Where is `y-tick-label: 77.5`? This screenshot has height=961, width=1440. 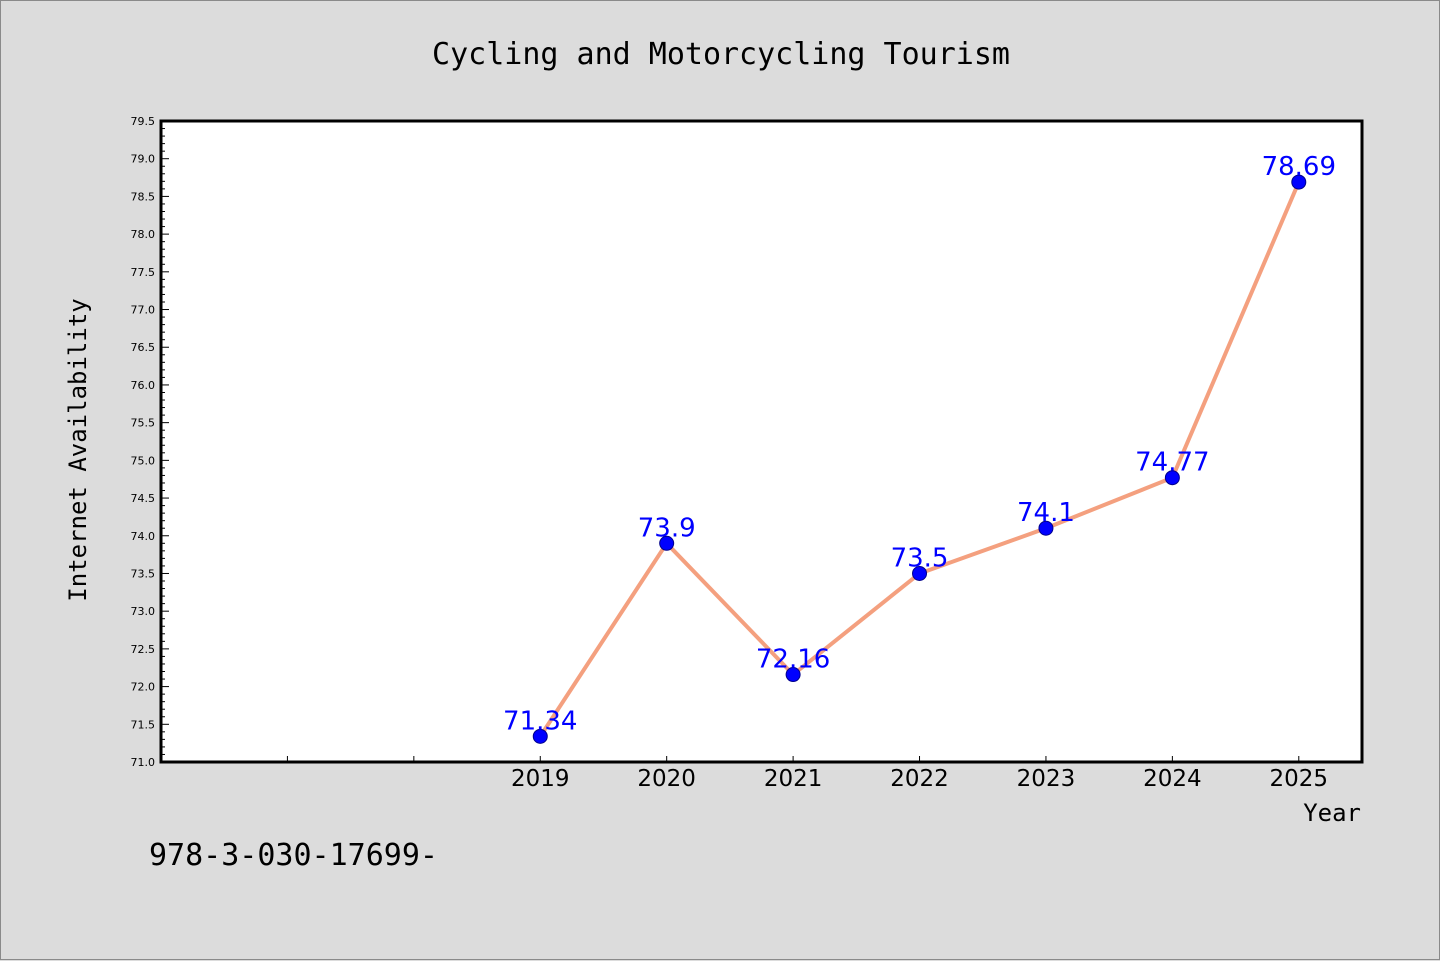
y-tick-label: 77.5 is located at coordinates (143, 272).